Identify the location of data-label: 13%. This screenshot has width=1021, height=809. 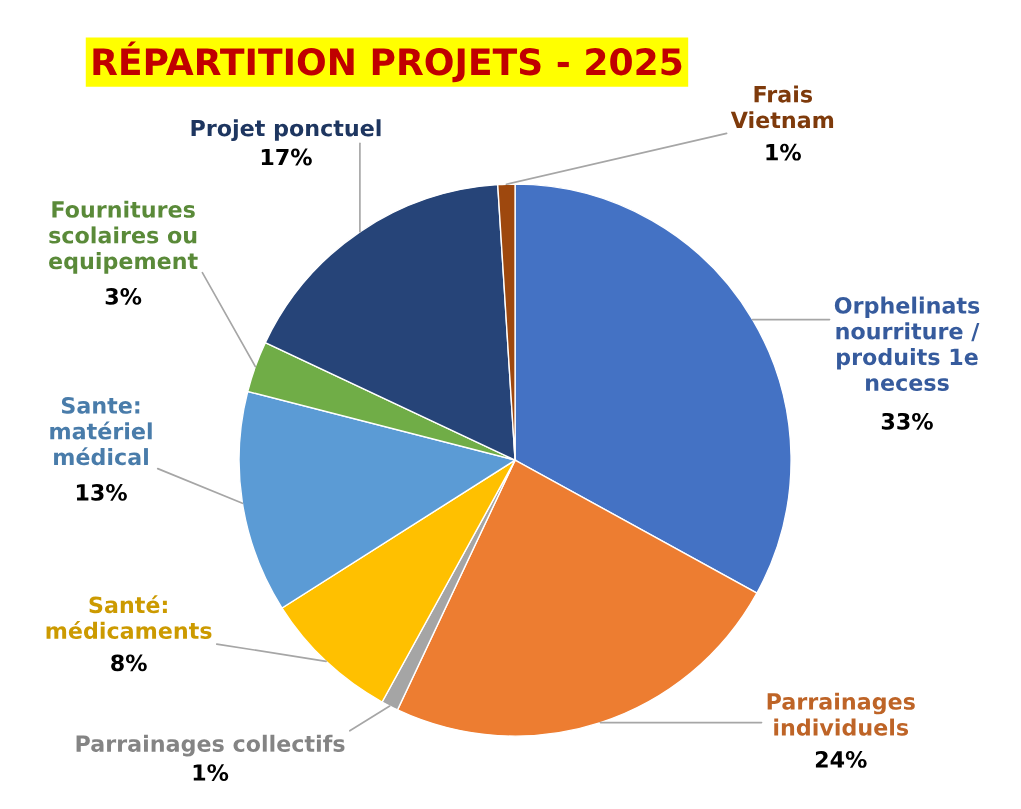
(101, 492).